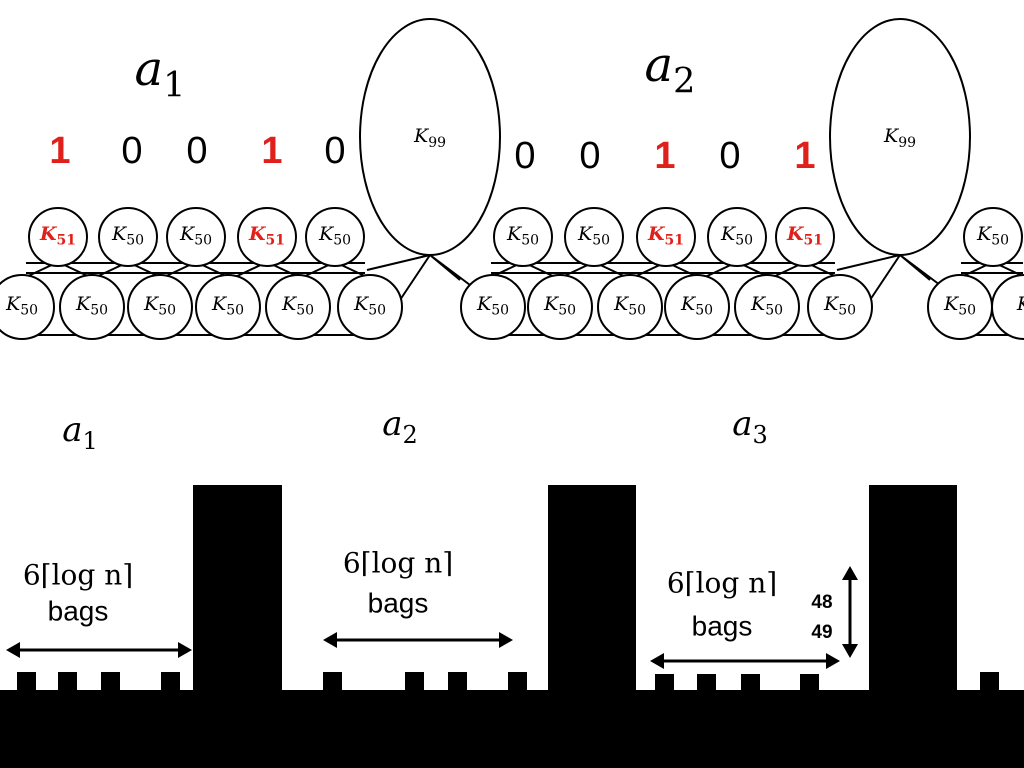 This screenshot has width=1024, height=768. Describe the element at coordinates (512, 729) in the screenshot. I see `ground` at that location.